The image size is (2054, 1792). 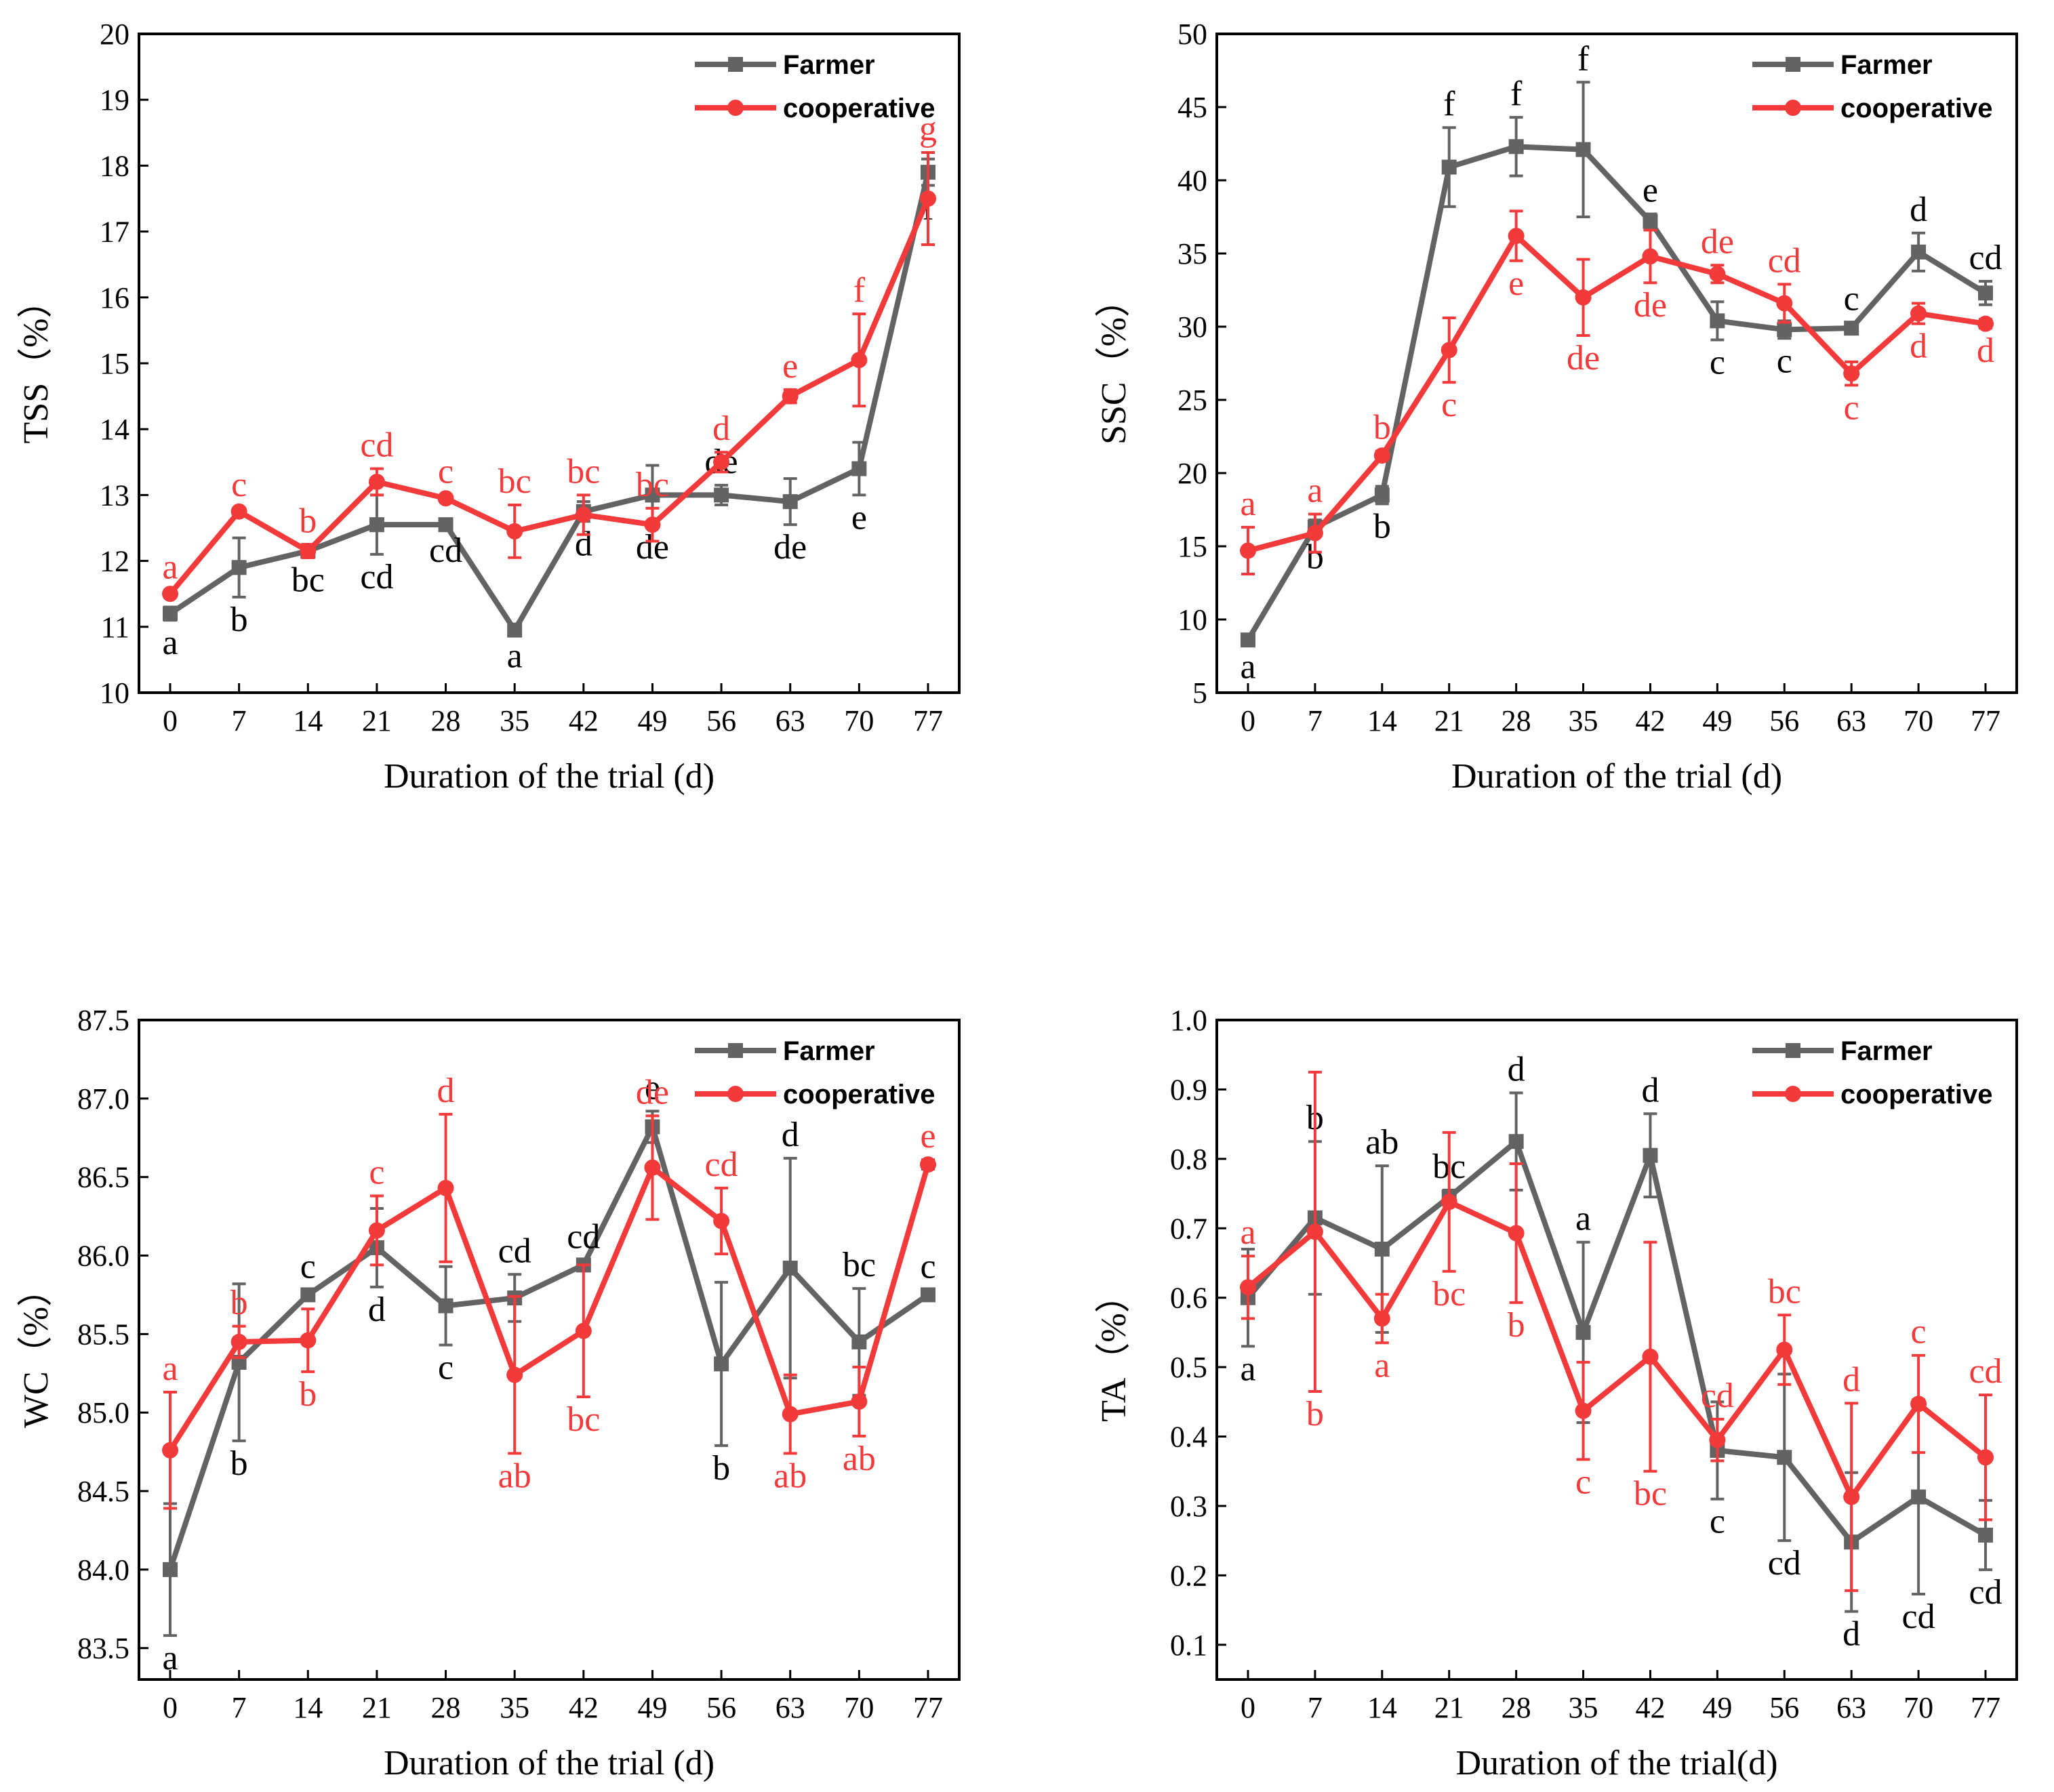 I want to click on legend-label: Farmer, so click(x=829, y=1051).